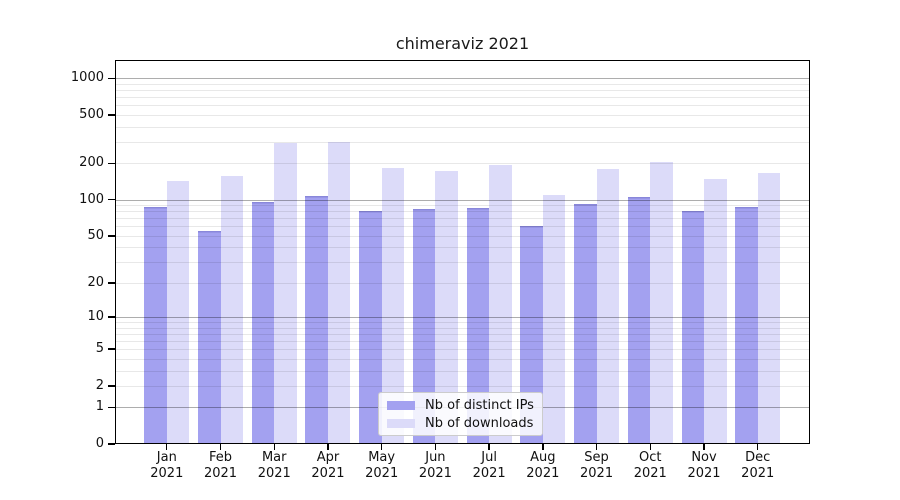  Describe the element at coordinates (167, 465) in the screenshot. I see `x-tick-label-jan: Jan 2021` at that location.